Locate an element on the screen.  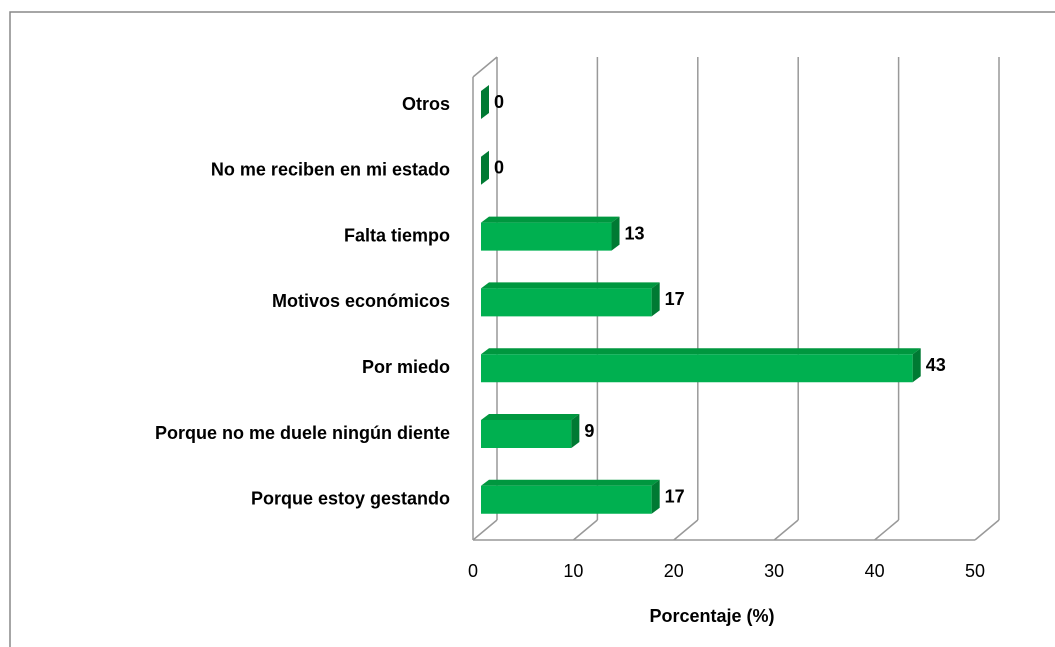
x-tick-label: 0 is located at coordinates (473, 571).